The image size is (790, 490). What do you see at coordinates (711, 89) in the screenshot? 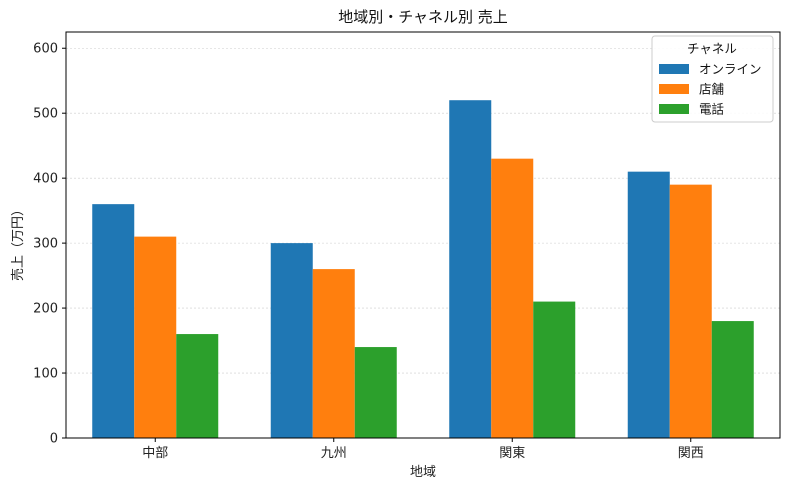
I see `legend-label: 店舗` at bounding box center [711, 89].